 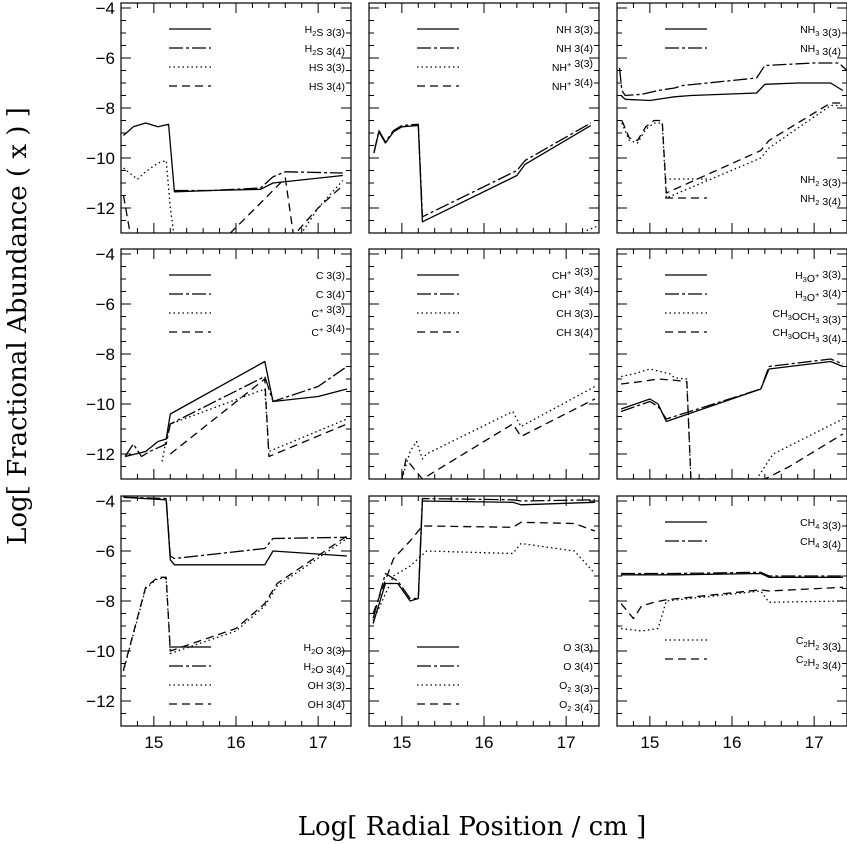 I want to click on legend-label: NH2 3(4), so click(x=820, y=200).